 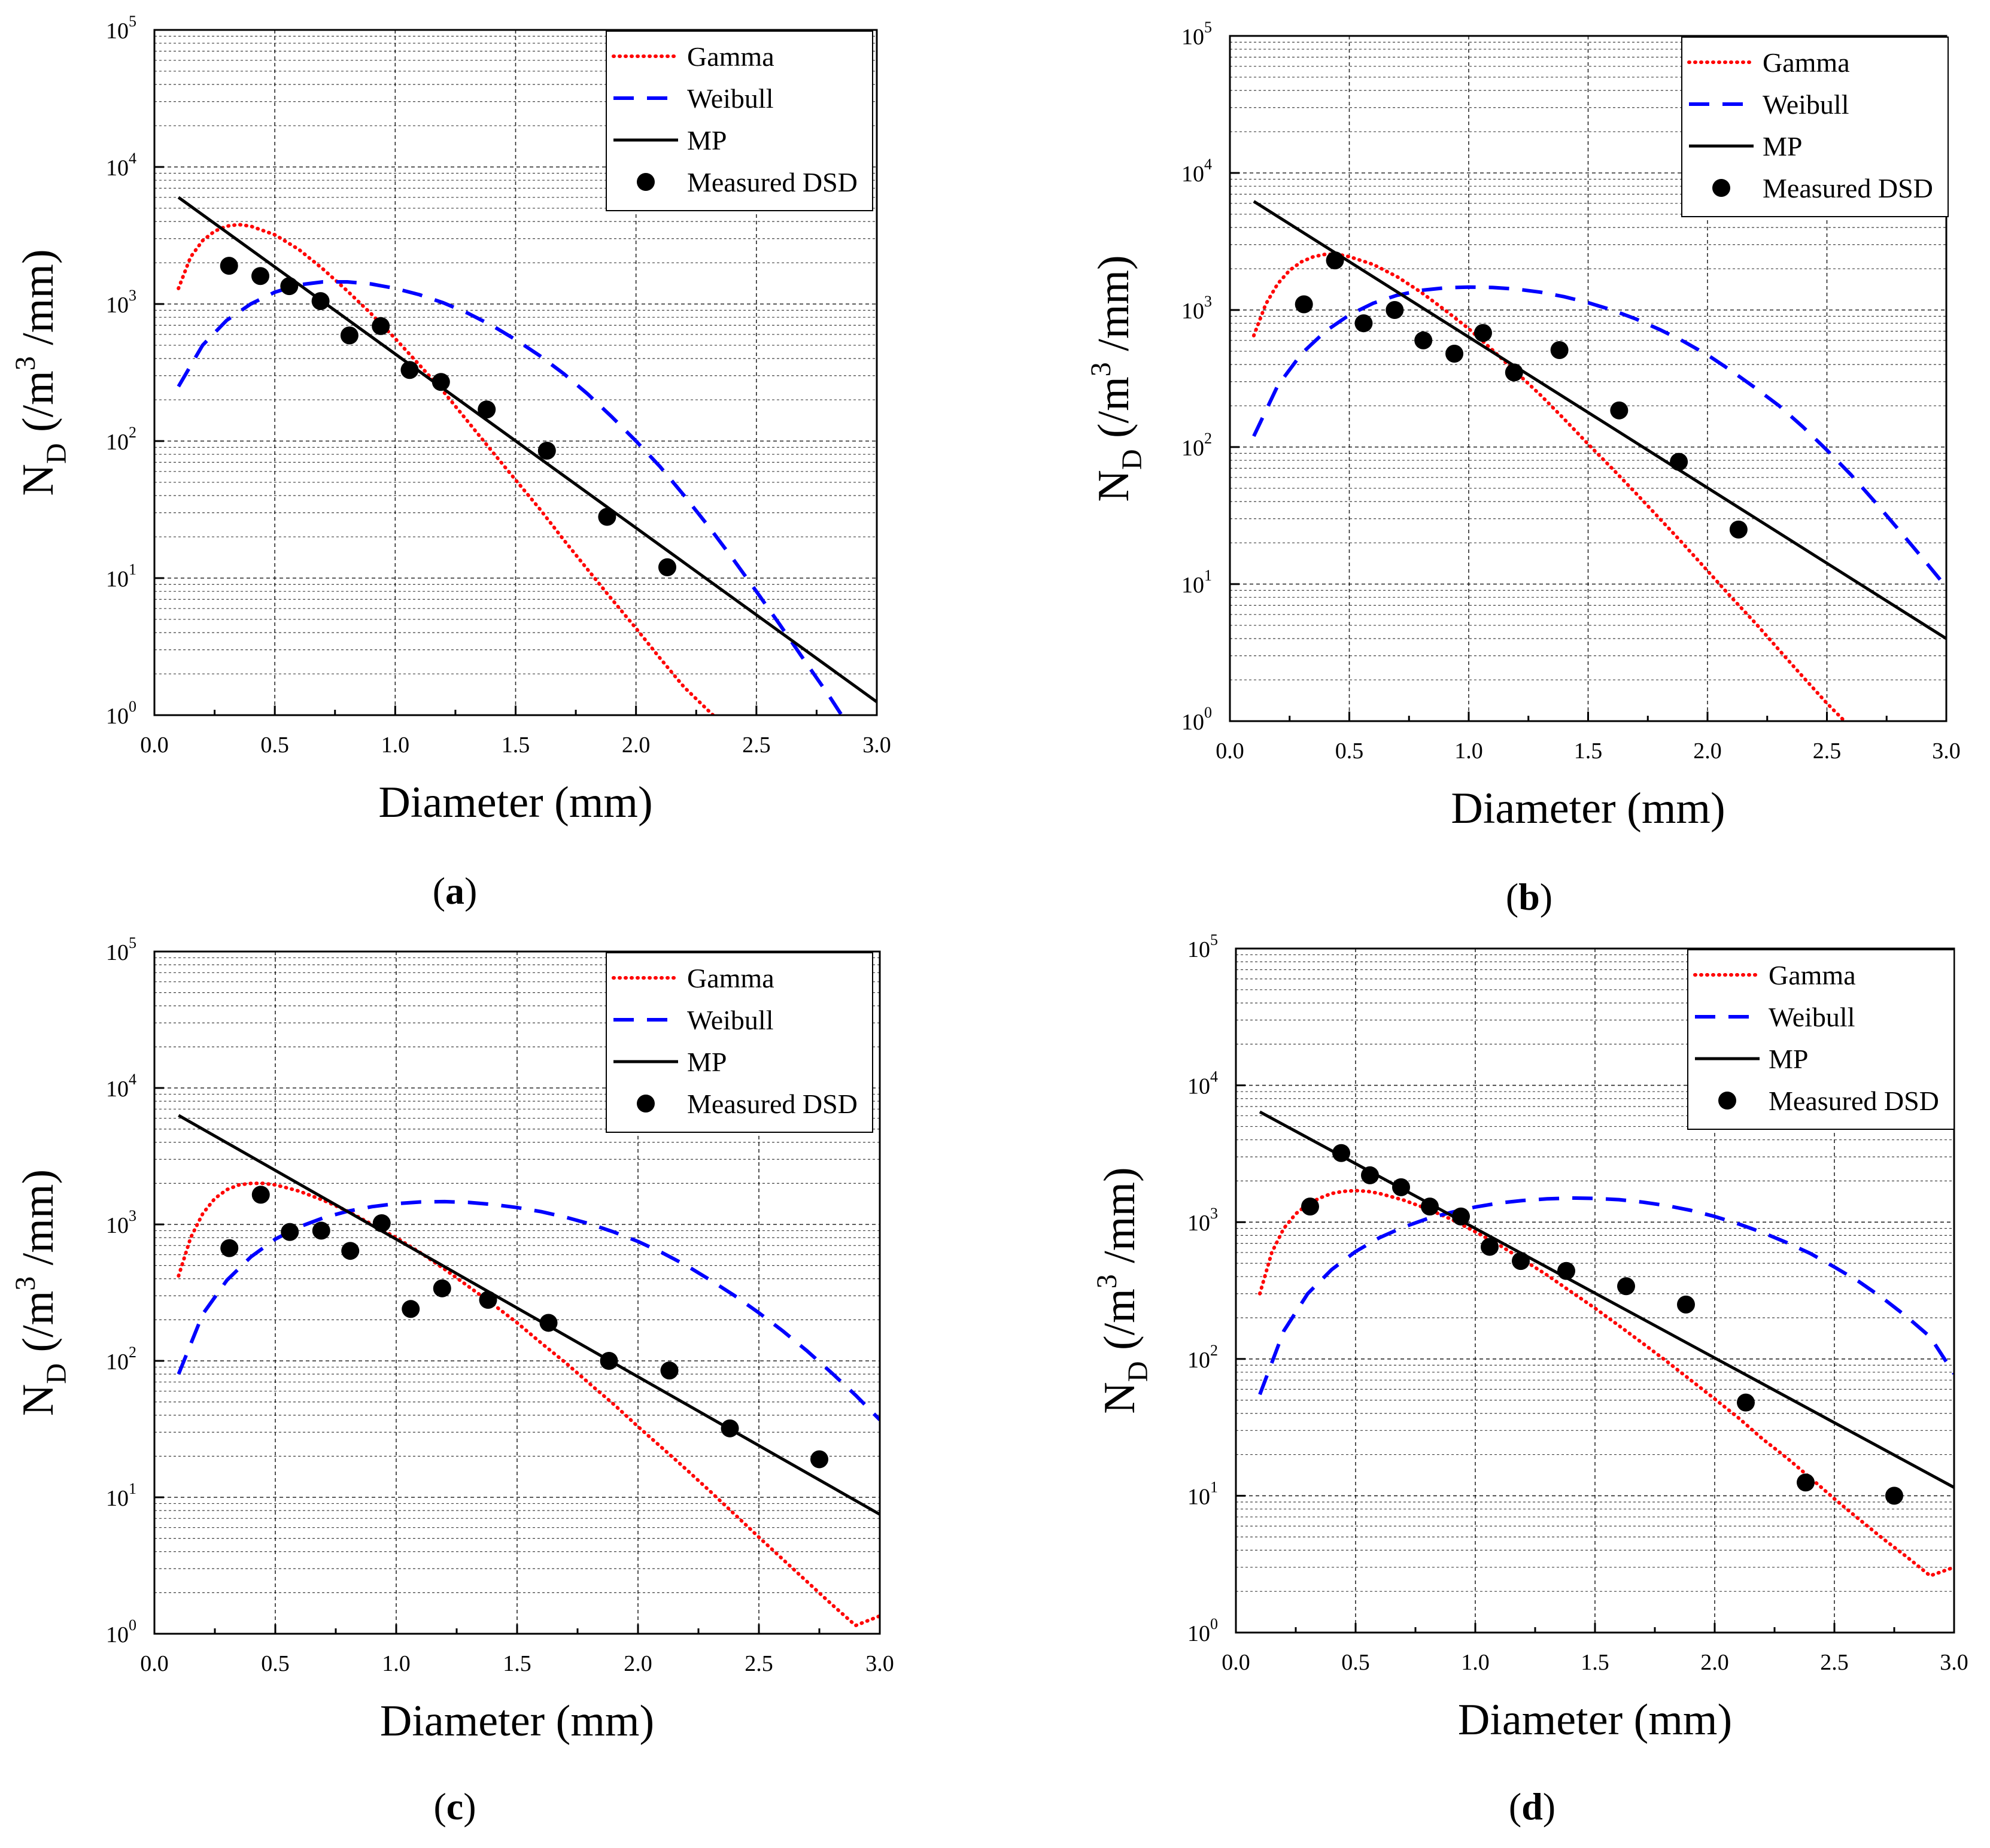 I want to click on x-tick-label: 0.5, so click(x=1355, y=1662).